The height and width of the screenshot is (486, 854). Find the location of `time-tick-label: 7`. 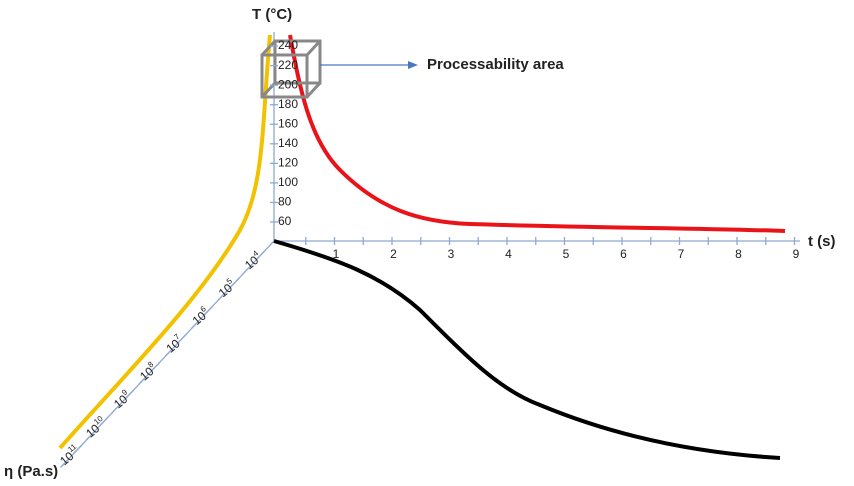

time-tick-label: 7 is located at coordinates (681, 254).